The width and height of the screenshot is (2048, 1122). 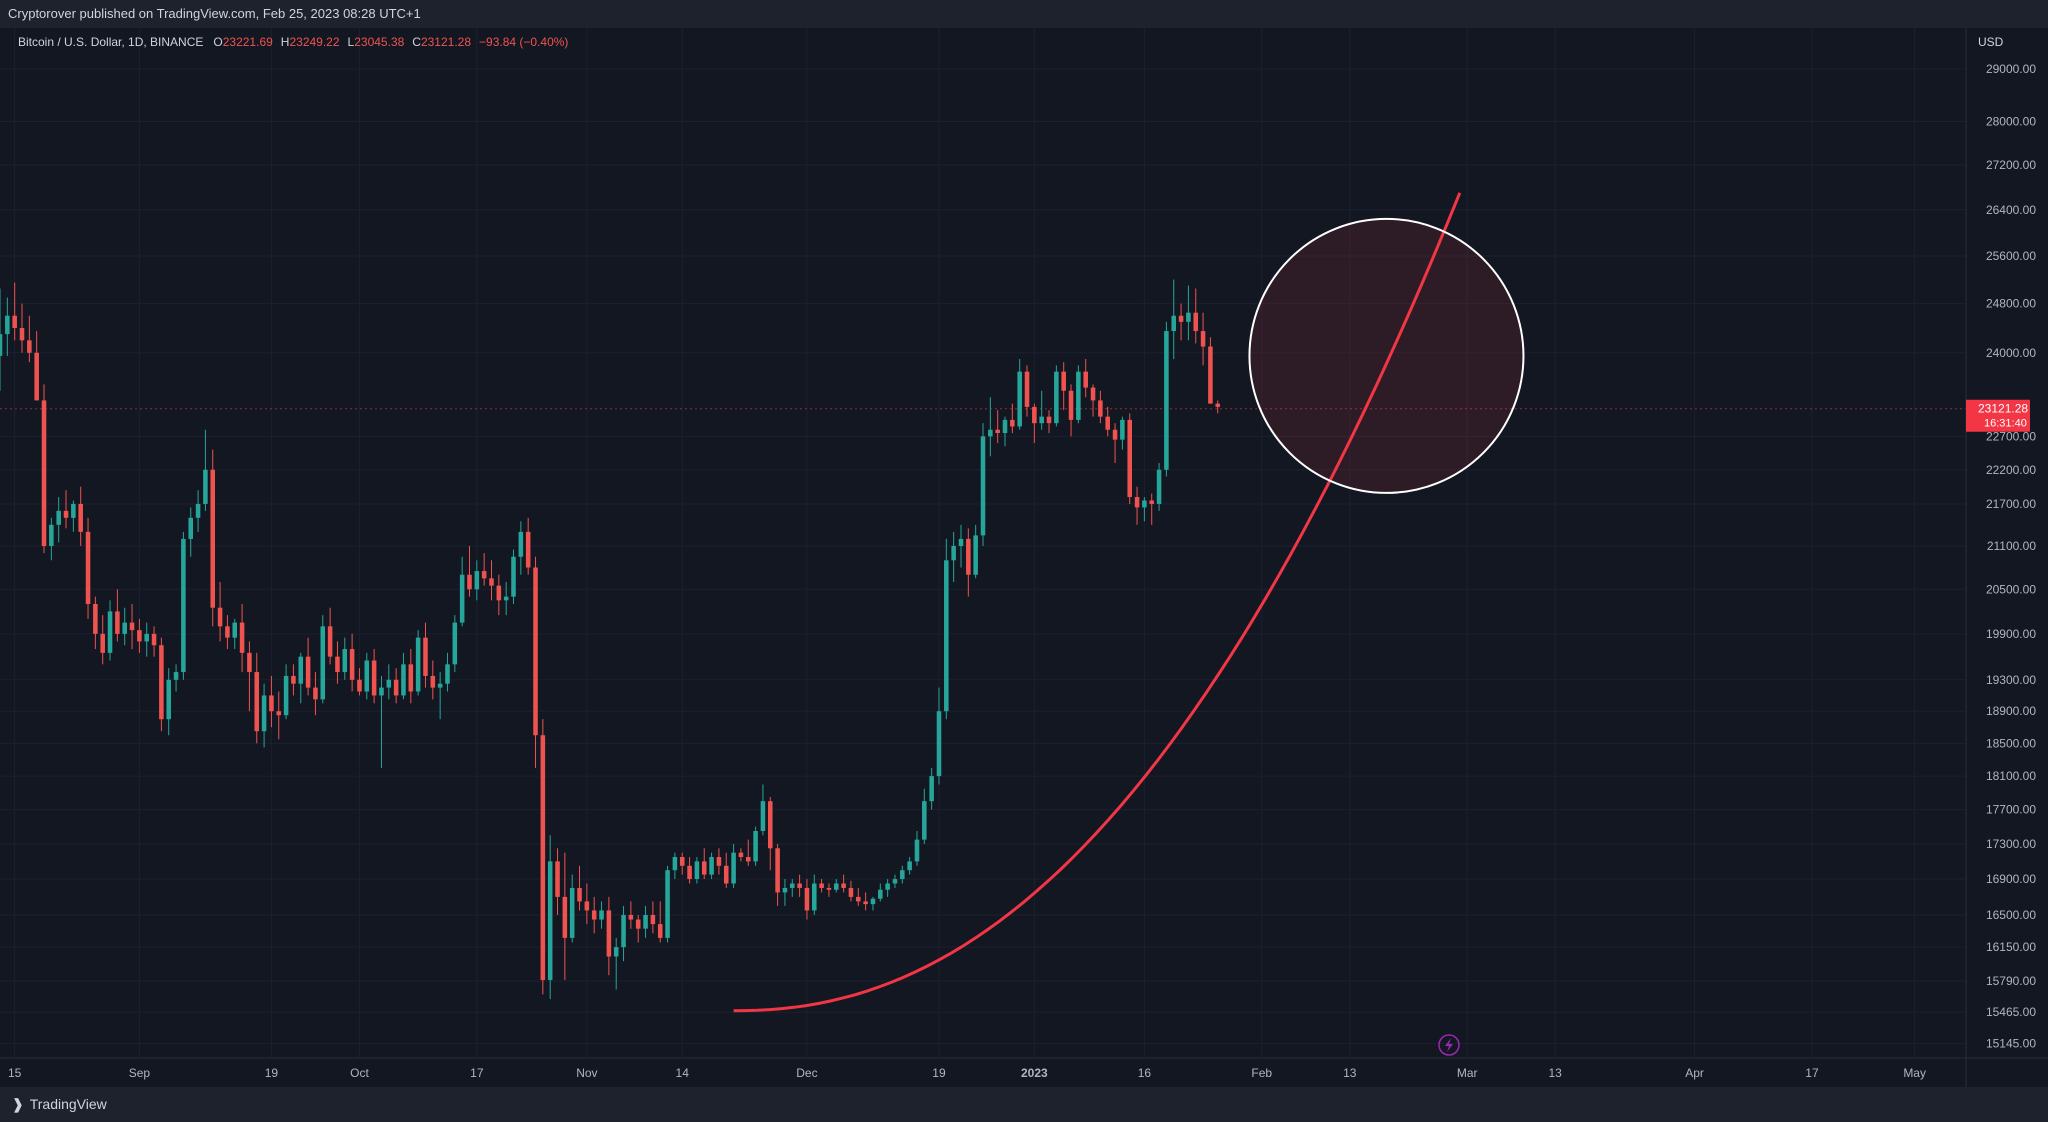 What do you see at coordinates (1024, 1104) in the screenshot?
I see `footer-bar: ❱ TradingView` at bounding box center [1024, 1104].